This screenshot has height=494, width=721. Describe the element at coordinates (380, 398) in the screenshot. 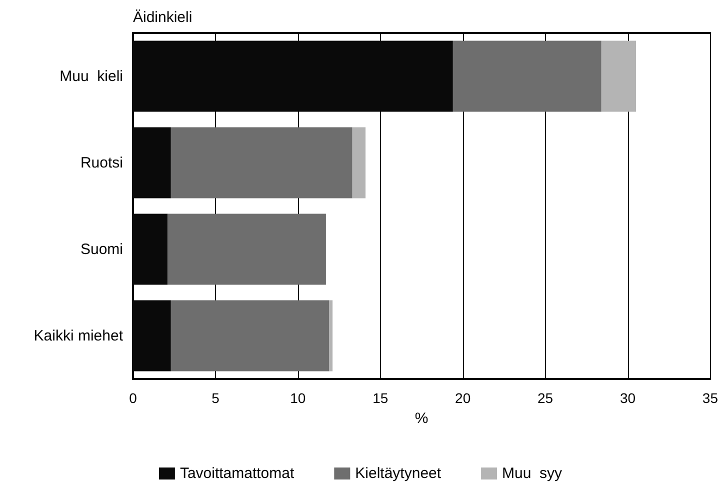

I see `x-tick-label: 15` at that location.